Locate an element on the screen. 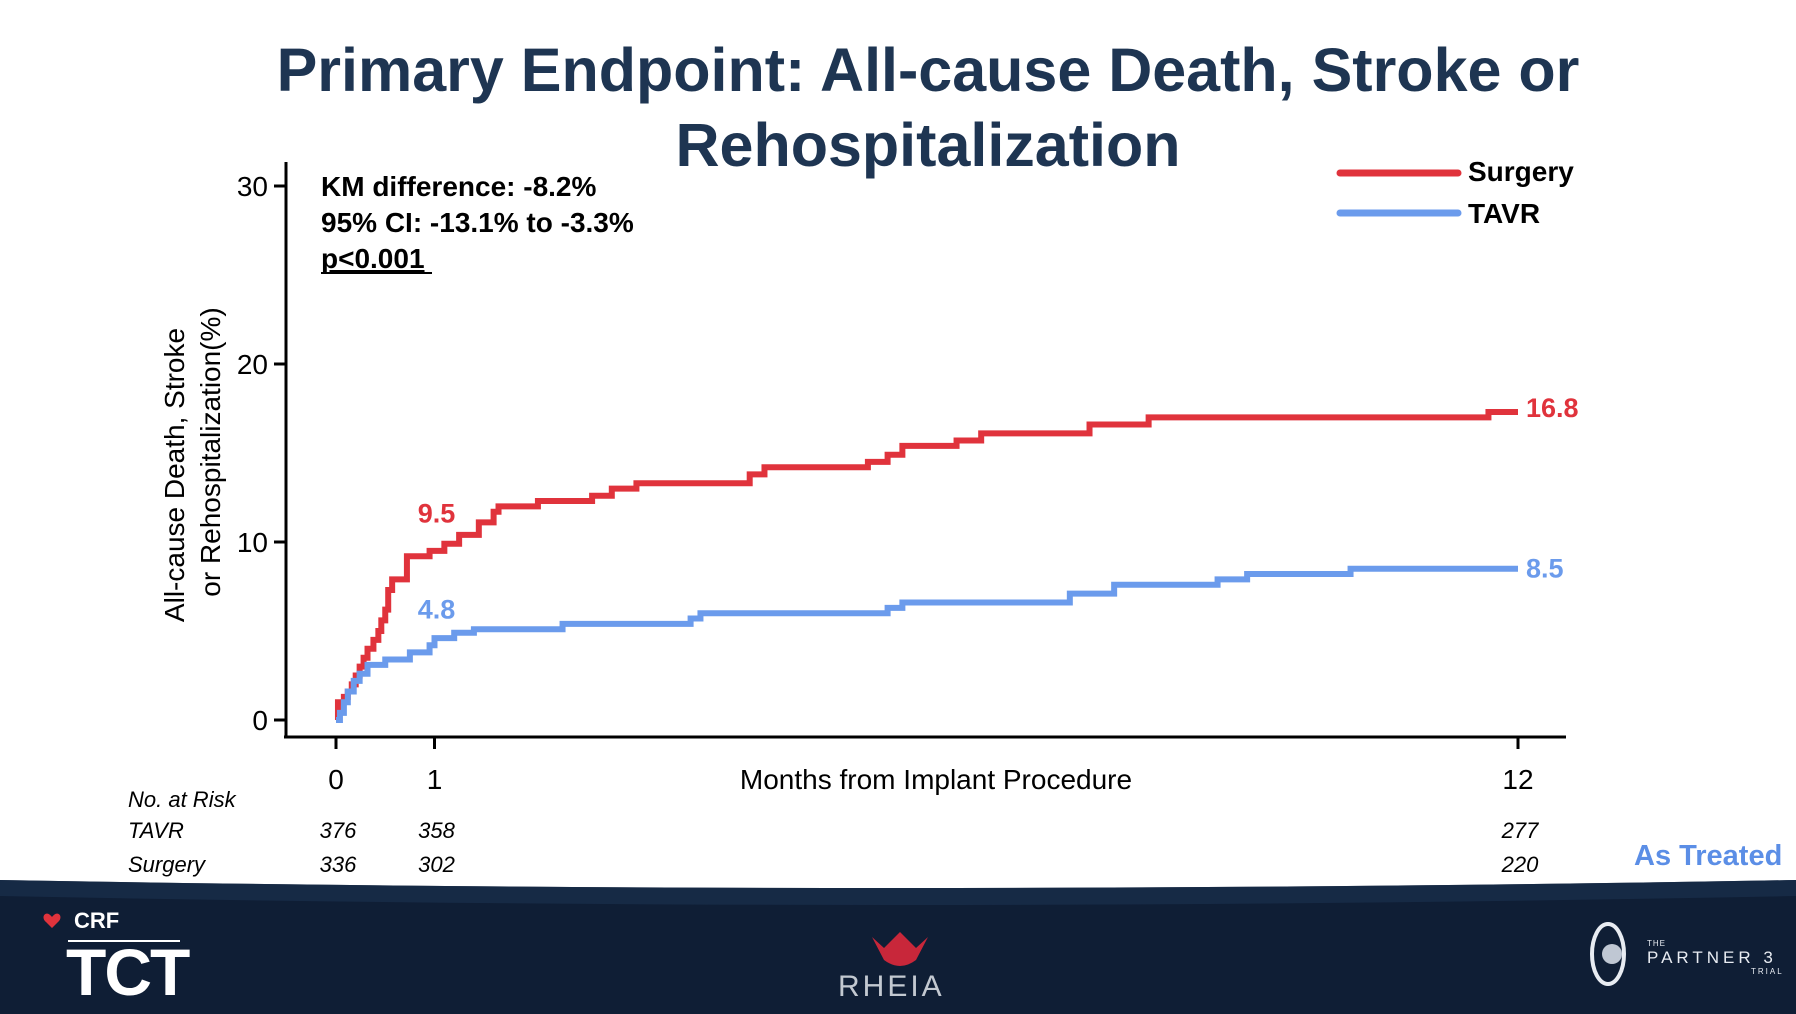 The height and width of the screenshot is (1014, 1796). y-axis-label-line2: or Rehospitalization(%) is located at coordinates (210, 451).